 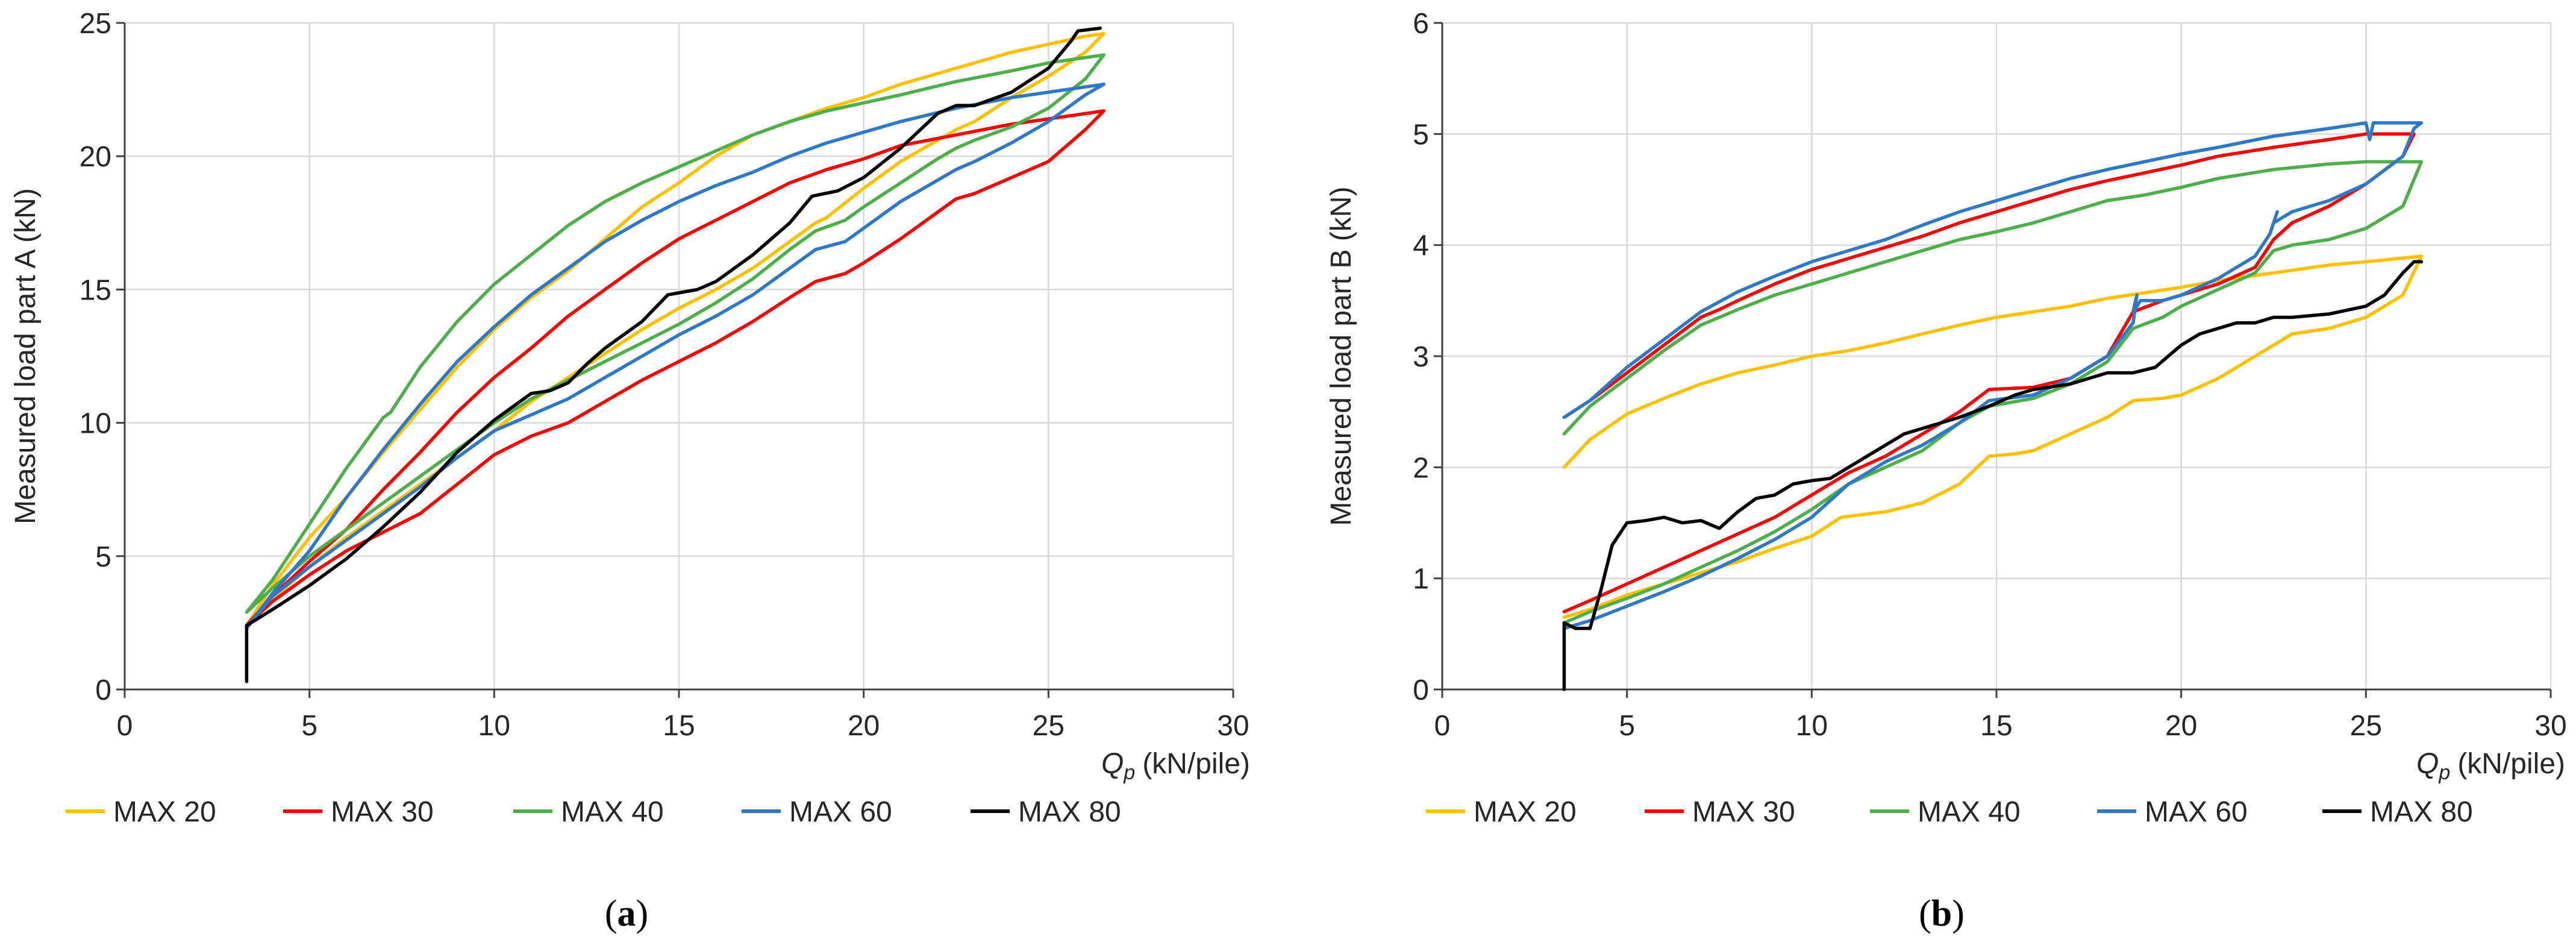 I want to click on panel-label: (b), so click(x=1942, y=913).